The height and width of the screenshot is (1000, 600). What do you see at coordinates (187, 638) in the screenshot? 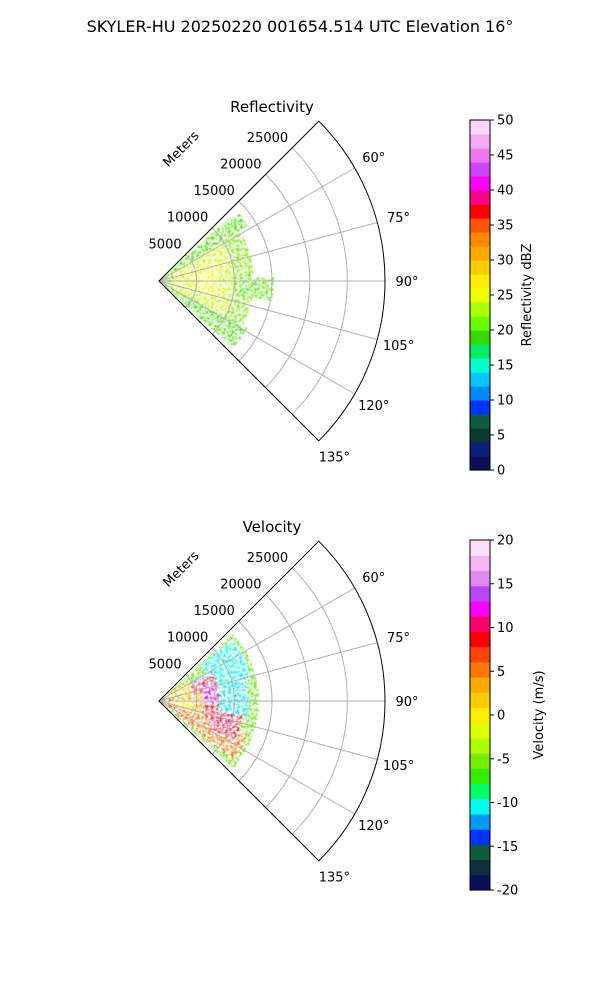
I see `range-tick-label: 10000` at bounding box center [187, 638].